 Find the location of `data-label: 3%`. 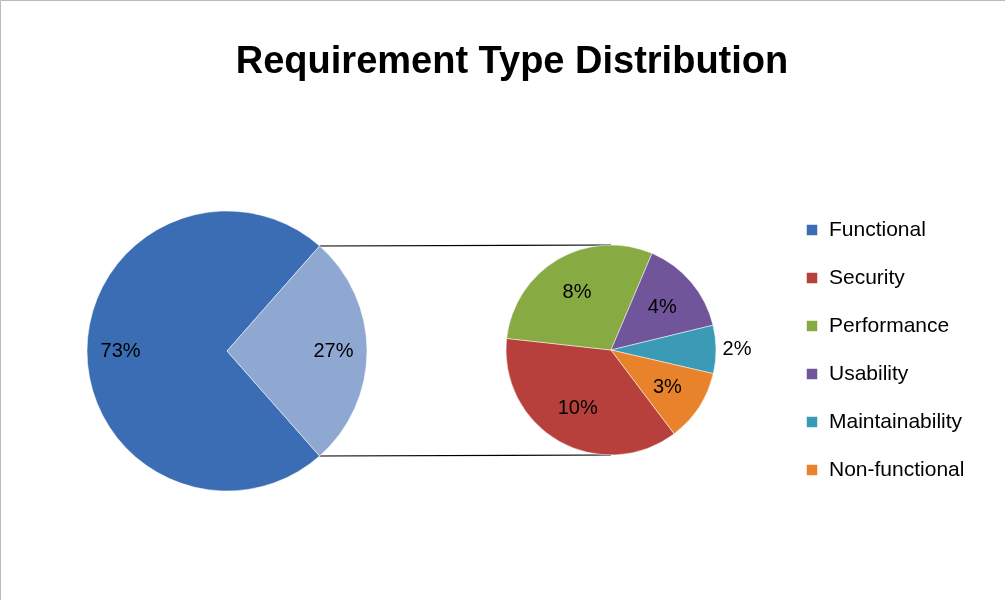

data-label: 3% is located at coordinates (667, 385).